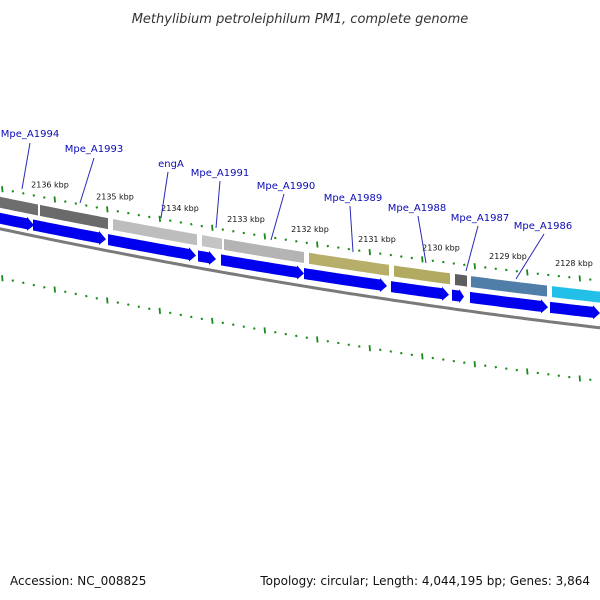  I want to click on gene-block-mpe_a1989, so click(349, 264).